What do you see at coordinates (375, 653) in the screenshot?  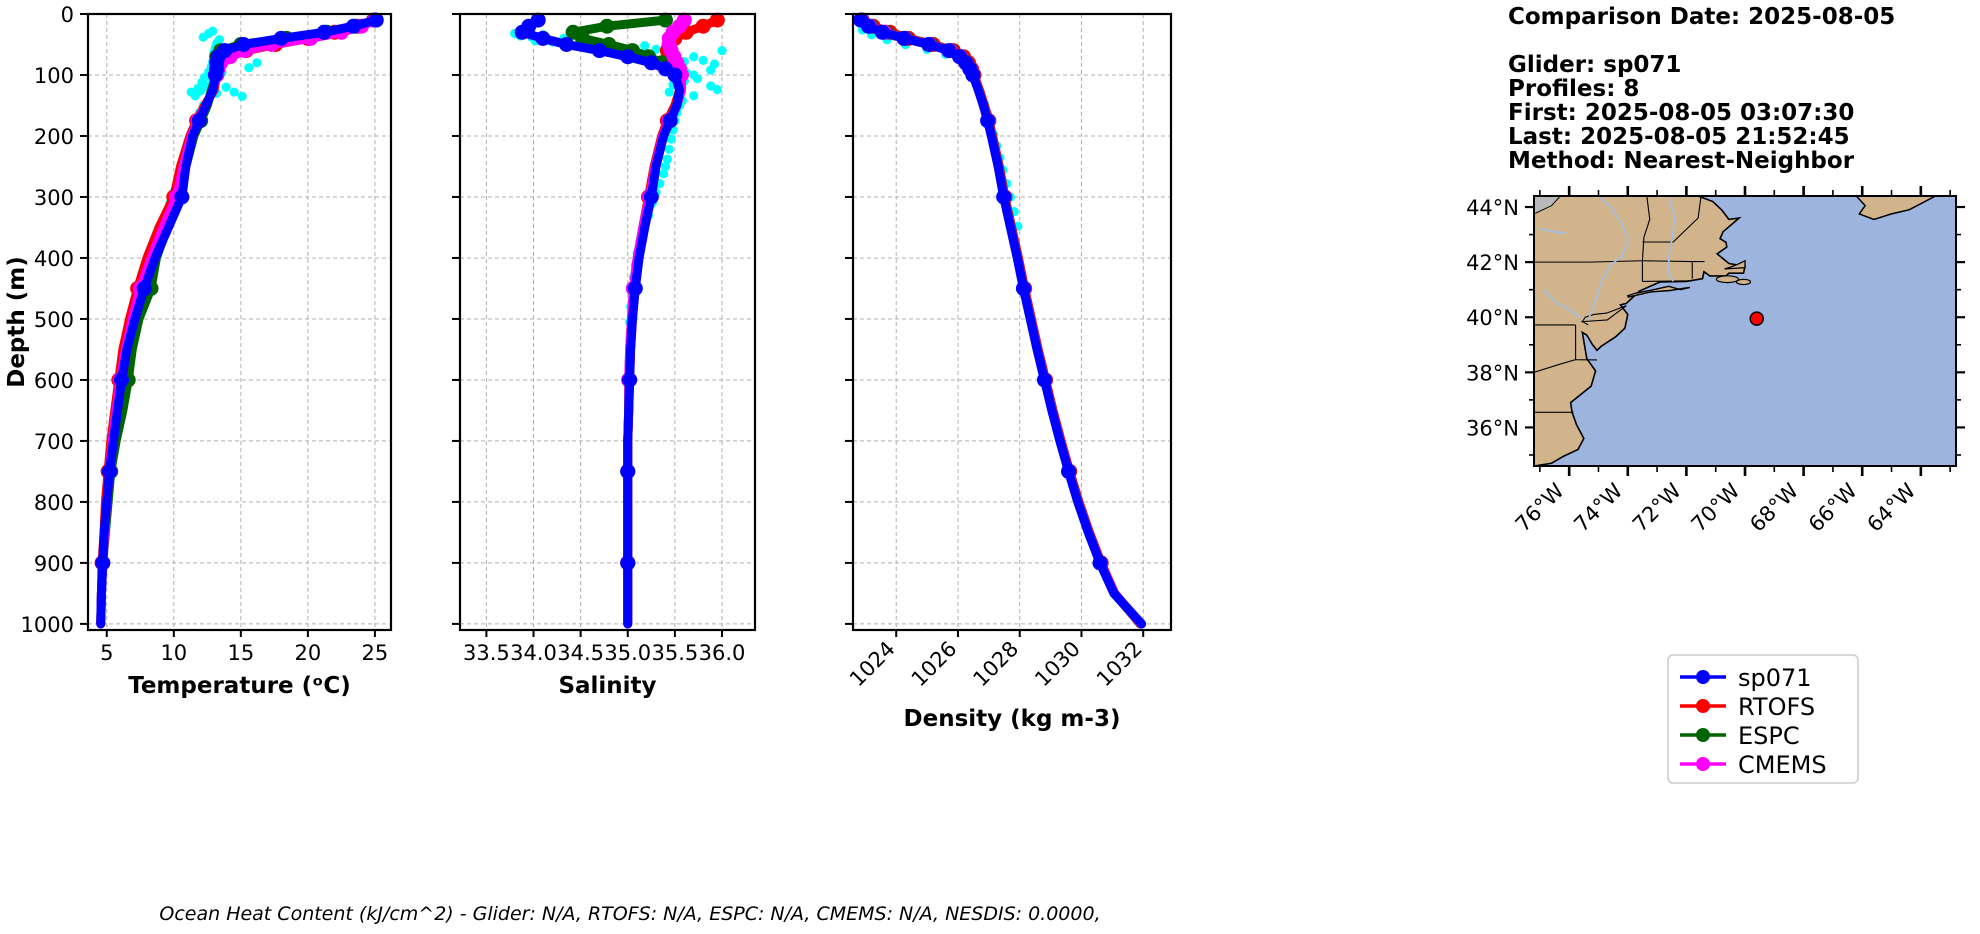 I see `xtick-label: 25` at bounding box center [375, 653].